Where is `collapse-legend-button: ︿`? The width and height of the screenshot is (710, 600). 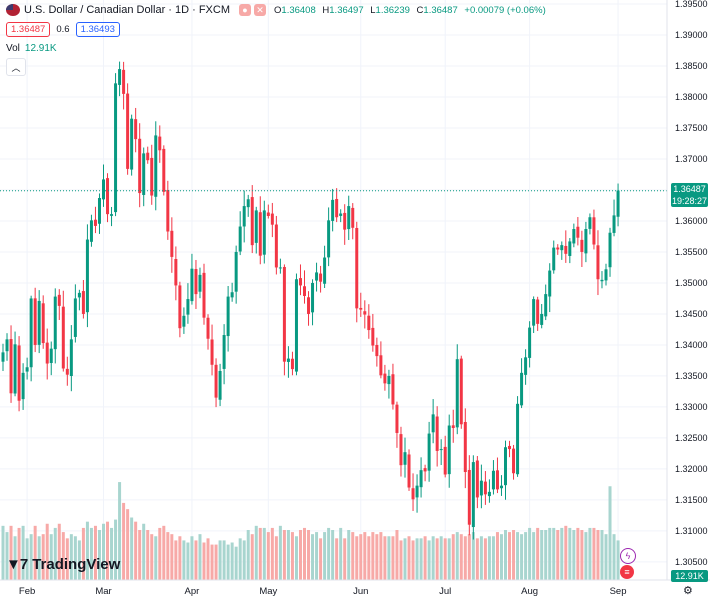
collapse-legend-button: ︿ is located at coordinates (16, 67).